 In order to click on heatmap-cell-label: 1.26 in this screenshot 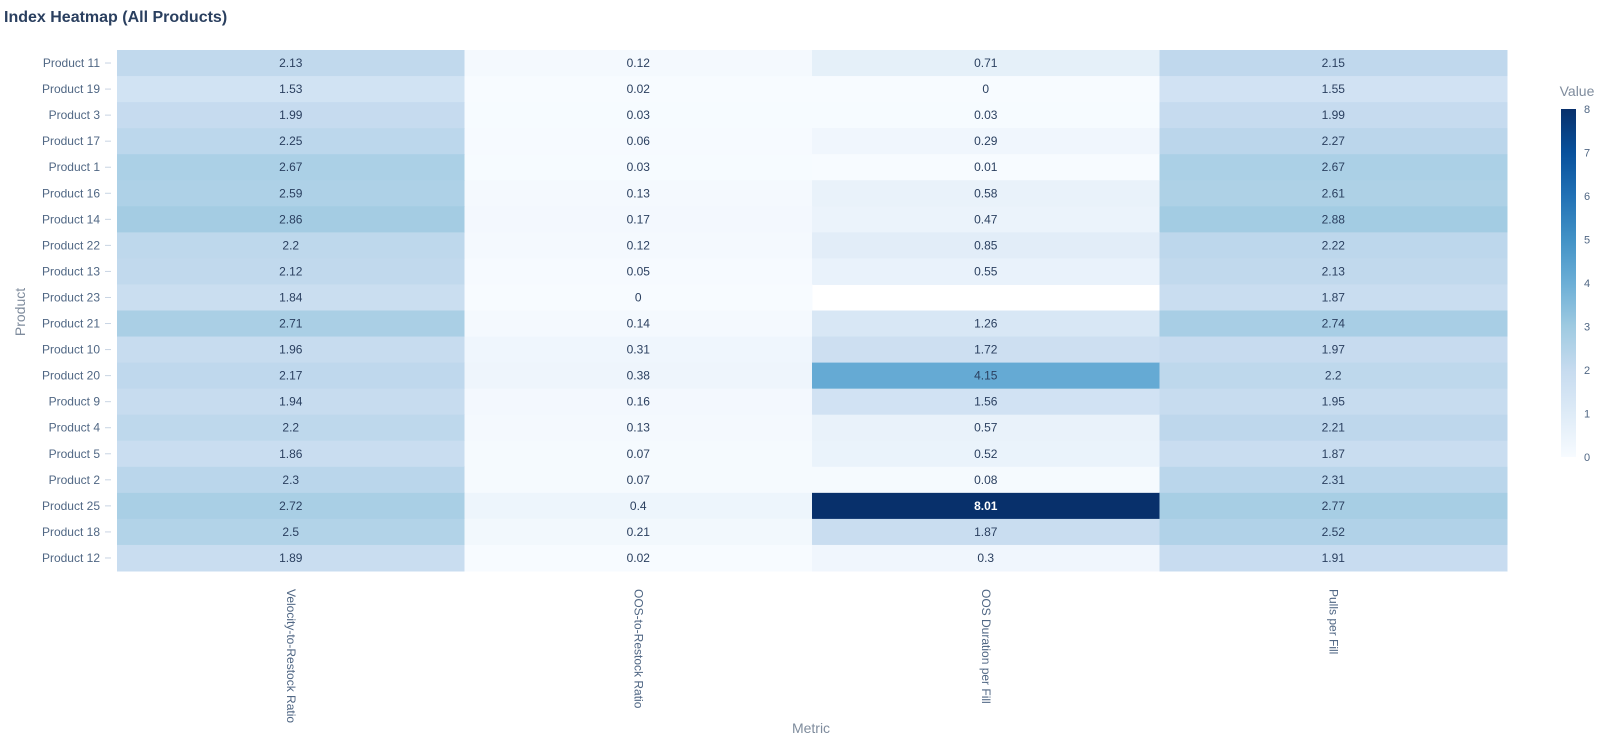, I will do `click(986, 324)`.